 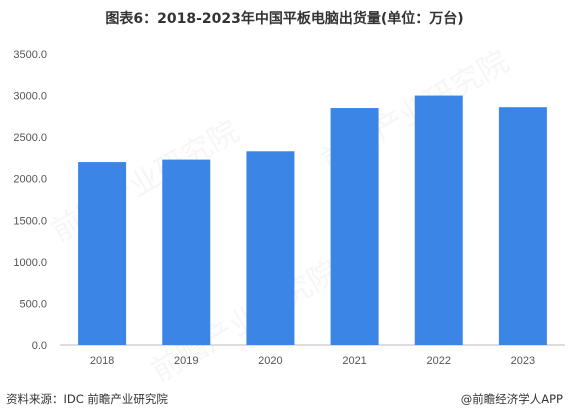 I want to click on y-tick-label: 2000.0, so click(x=30, y=180).